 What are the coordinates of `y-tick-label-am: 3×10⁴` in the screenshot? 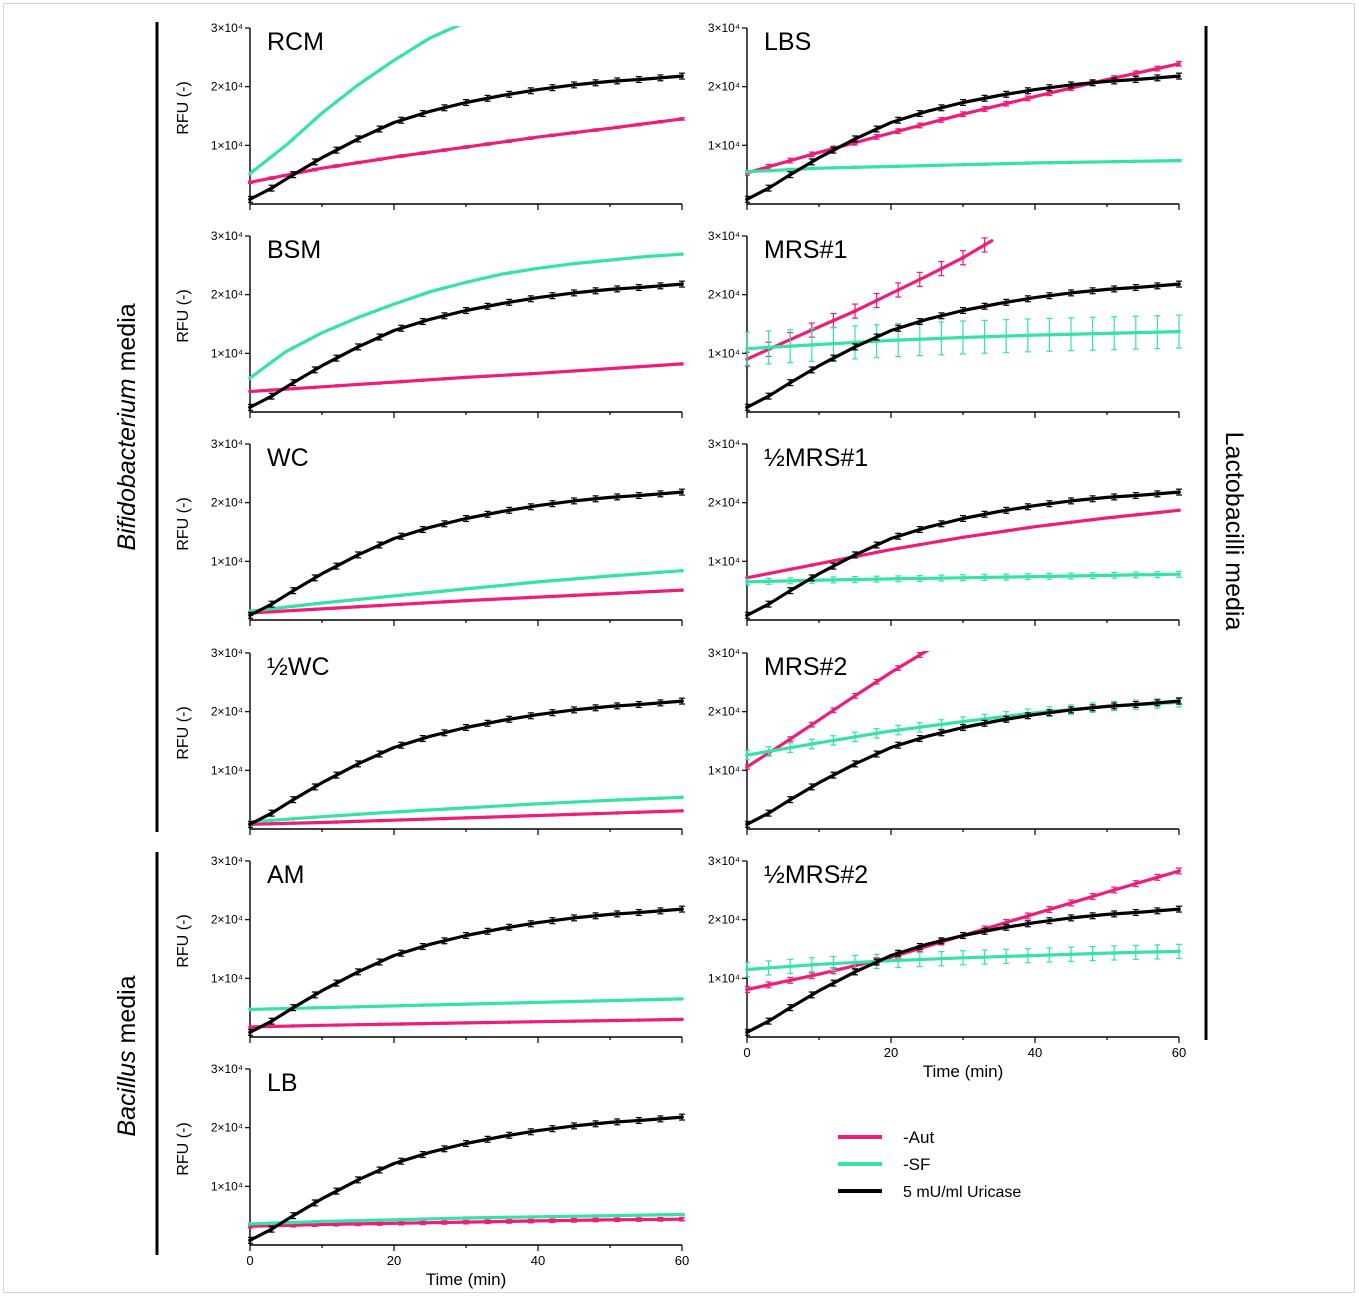 It's located at (227, 861).